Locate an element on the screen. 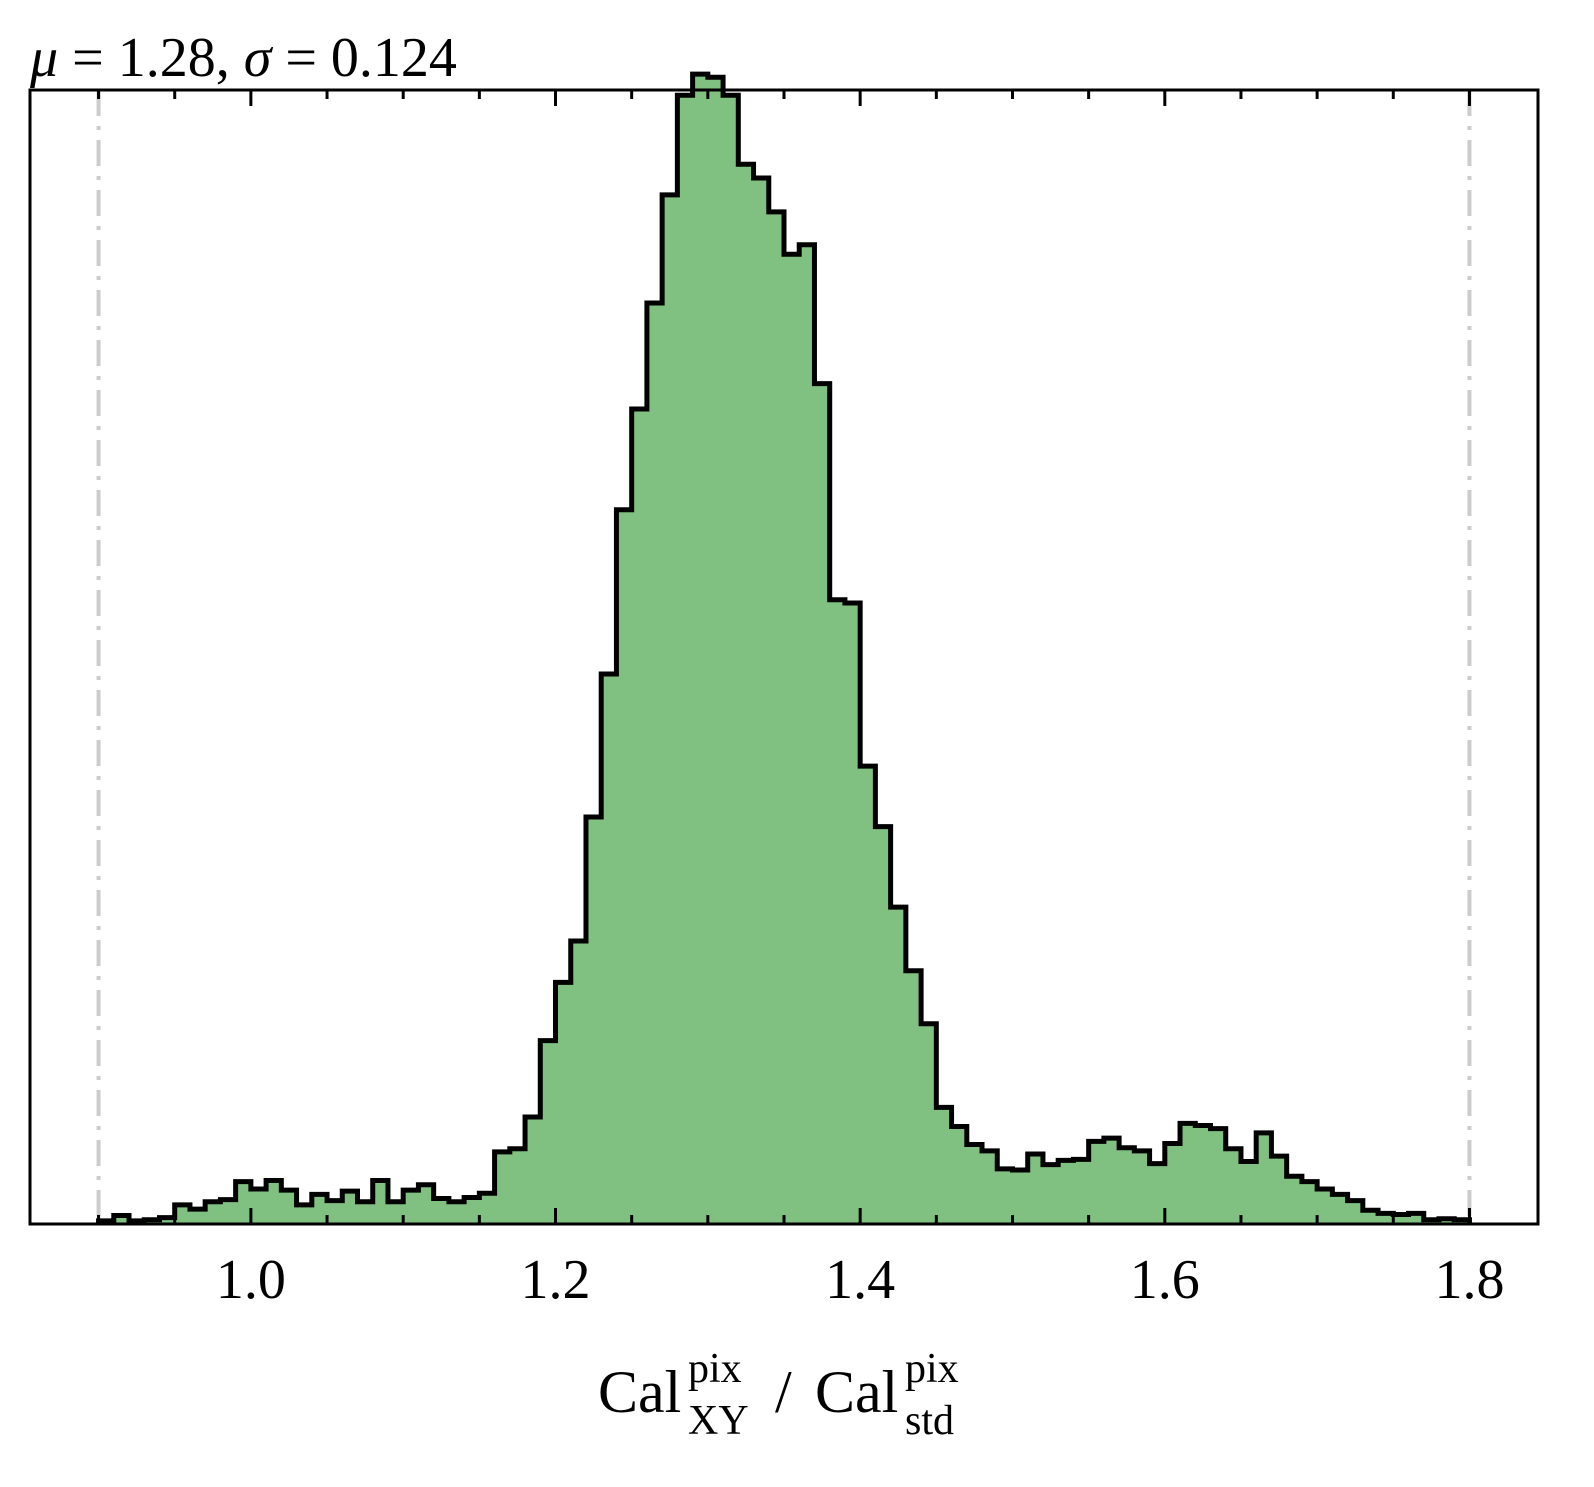  x-axis-label: Cal pix XY / Cal pix std is located at coordinates (778, 1395).